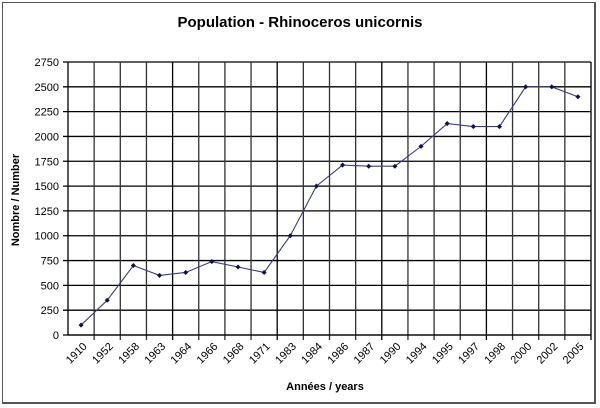 Image resolution: width=600 pixels, height=408 pixels. What do you see at coordinates (47, 237) in the screenshot?
I see `y-tick-label: 1000` at bounding box center [47, 237].